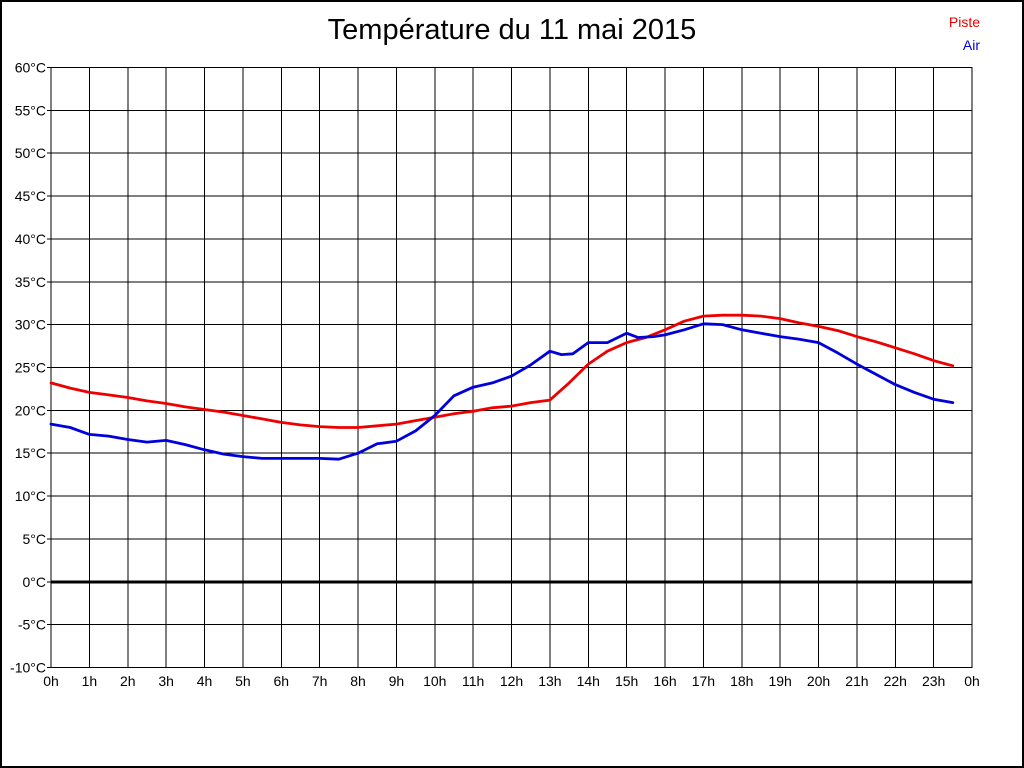 The image size is (1024, 768). I want to click on x-tick-label: 16h, so click(664, 681).